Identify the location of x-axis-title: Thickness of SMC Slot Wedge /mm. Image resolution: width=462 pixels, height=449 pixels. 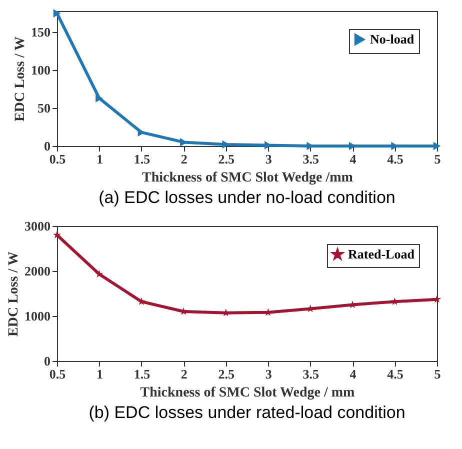
(248, 178).